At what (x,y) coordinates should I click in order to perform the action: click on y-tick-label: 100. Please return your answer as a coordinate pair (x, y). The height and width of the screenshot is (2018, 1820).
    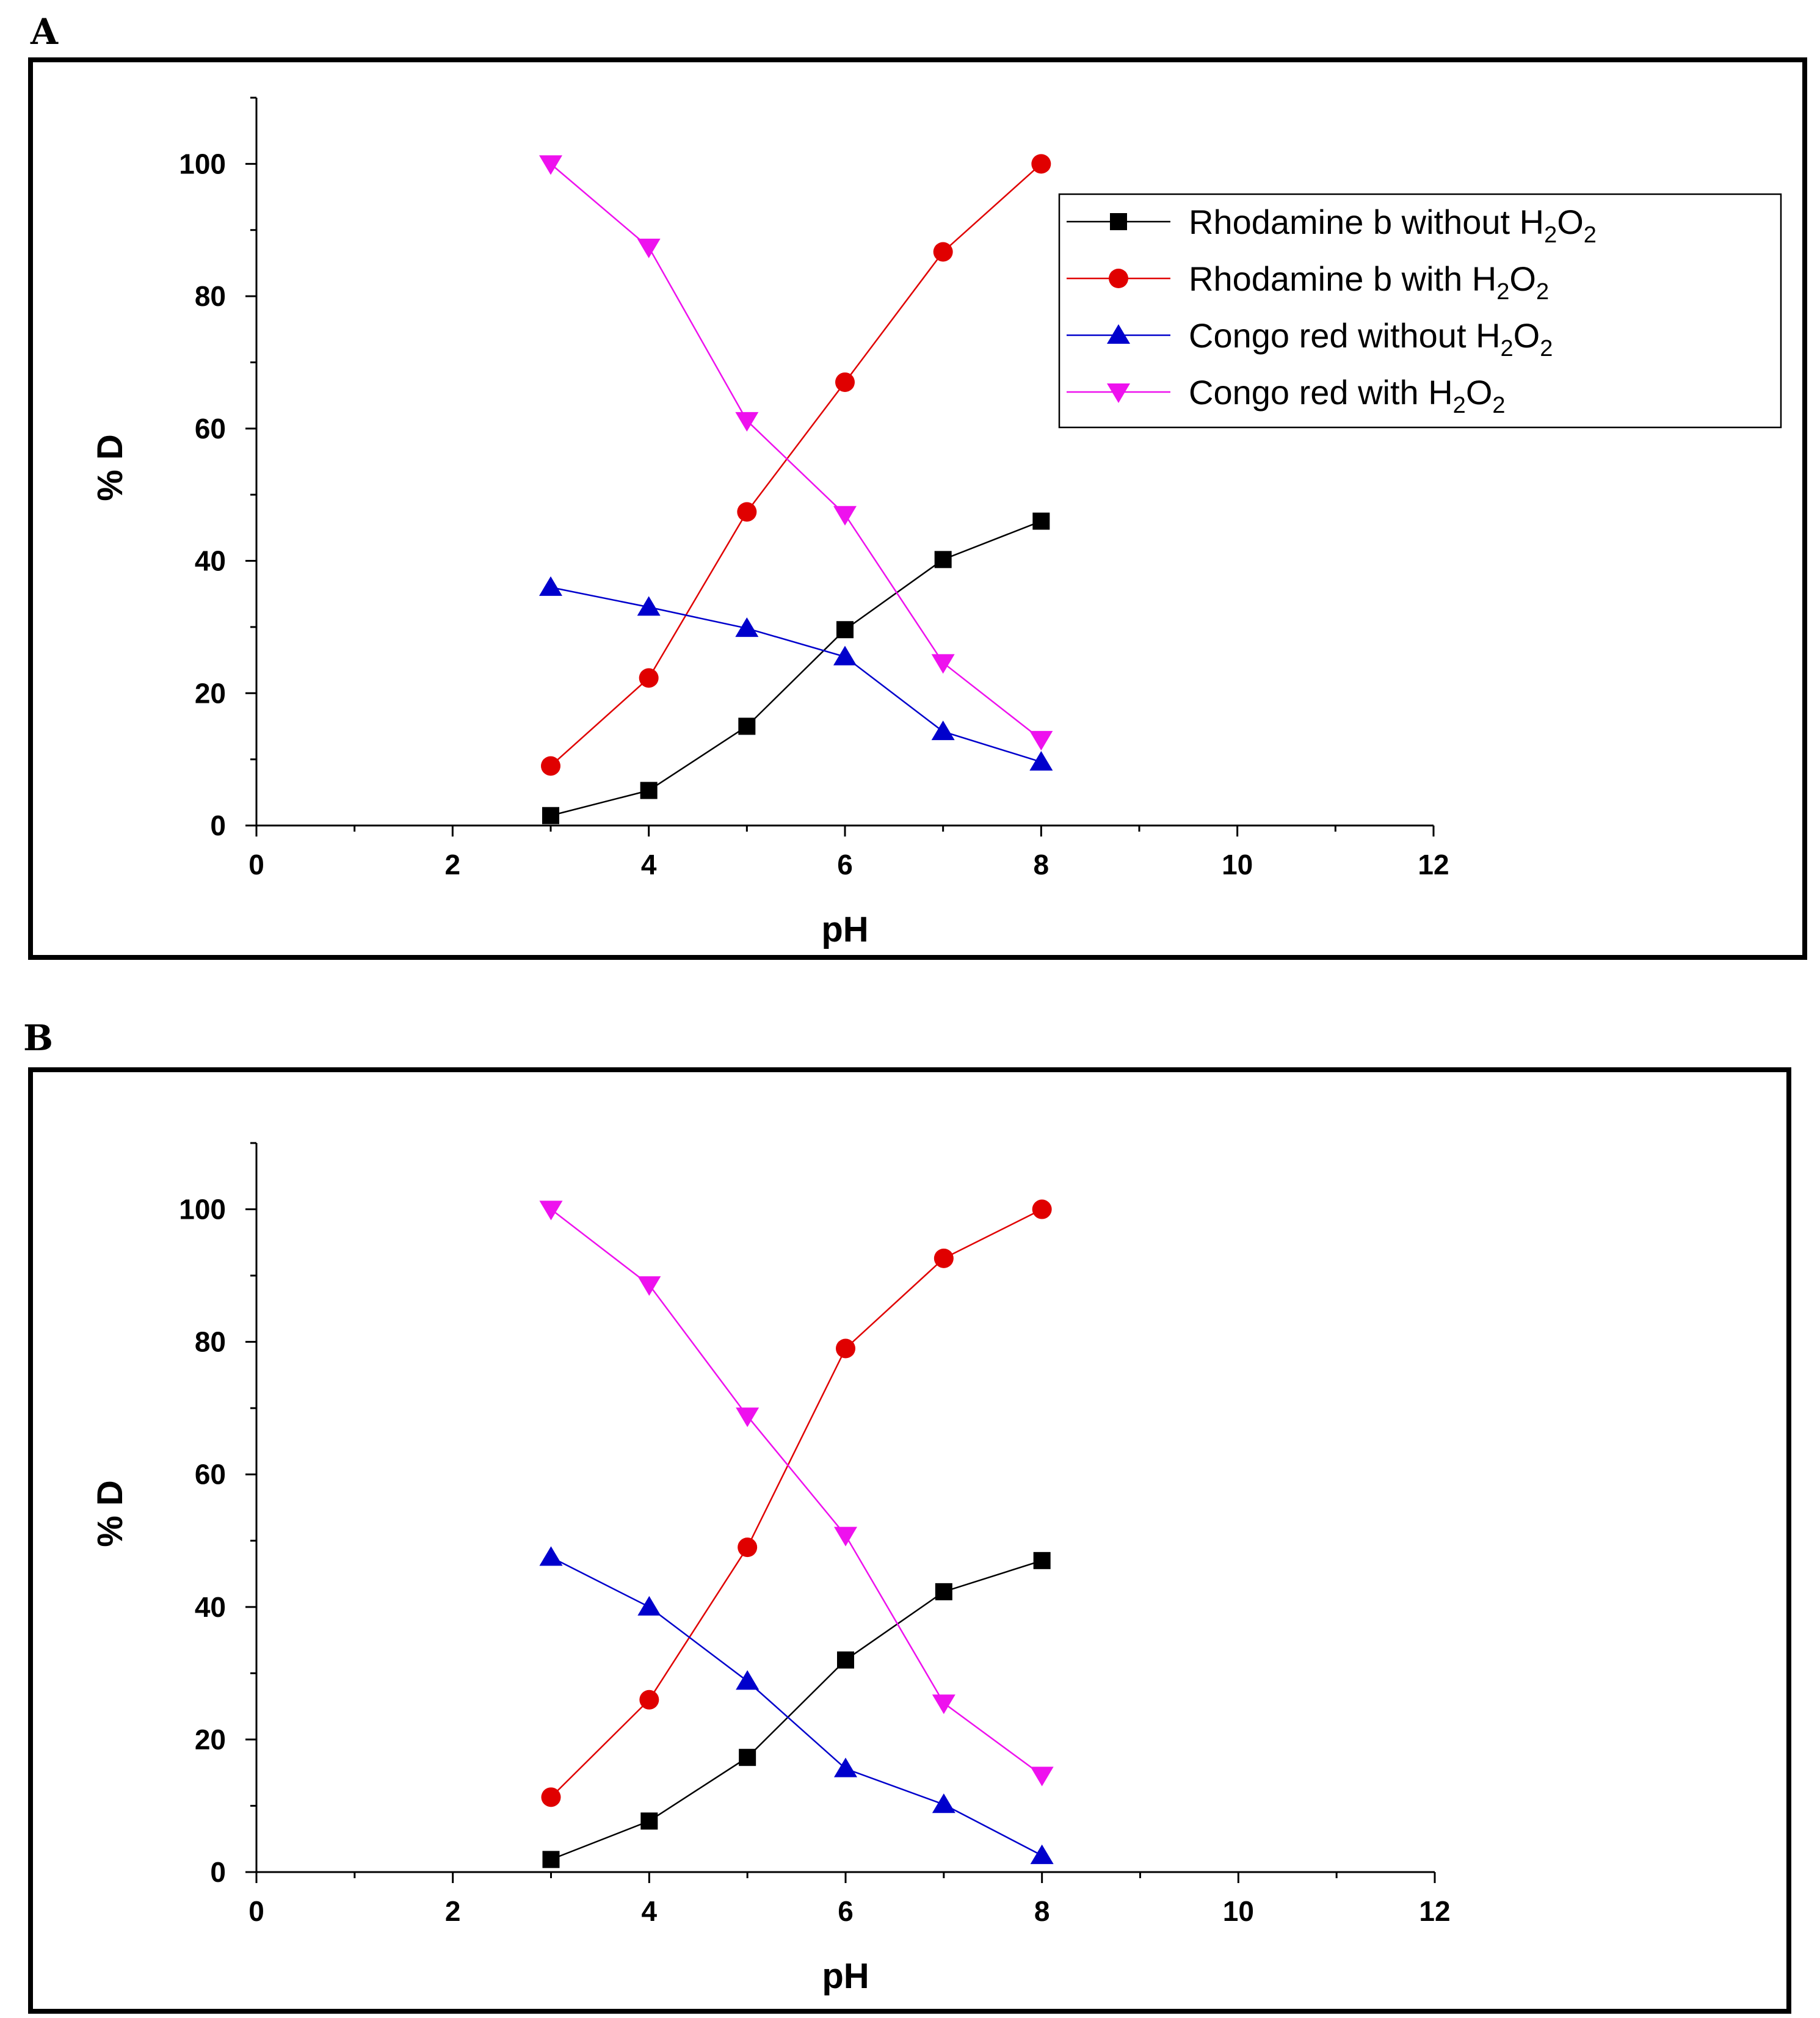
    Looking at the image, I should click on (202, 1209).